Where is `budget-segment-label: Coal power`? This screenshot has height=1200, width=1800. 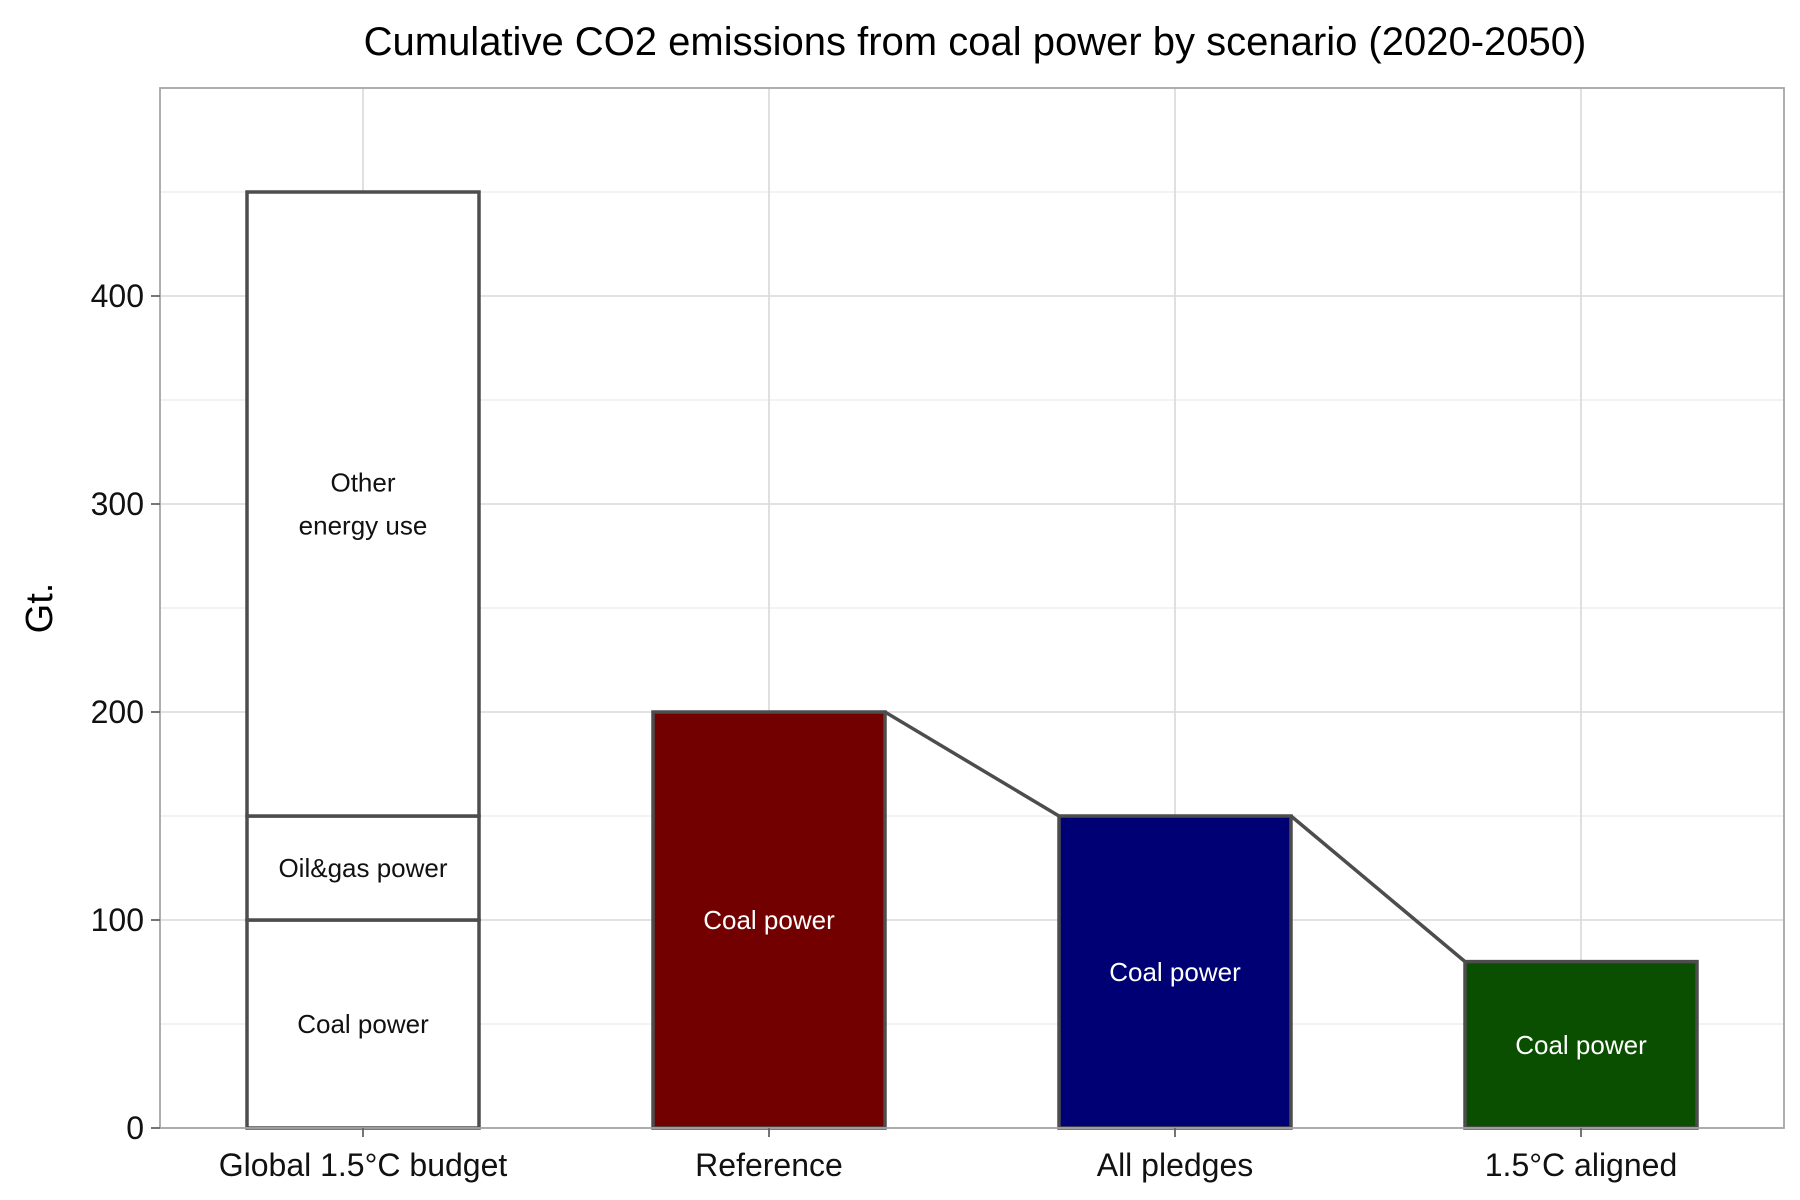
budget-segment-label: Coal power is located at coordinates (363, 1024).